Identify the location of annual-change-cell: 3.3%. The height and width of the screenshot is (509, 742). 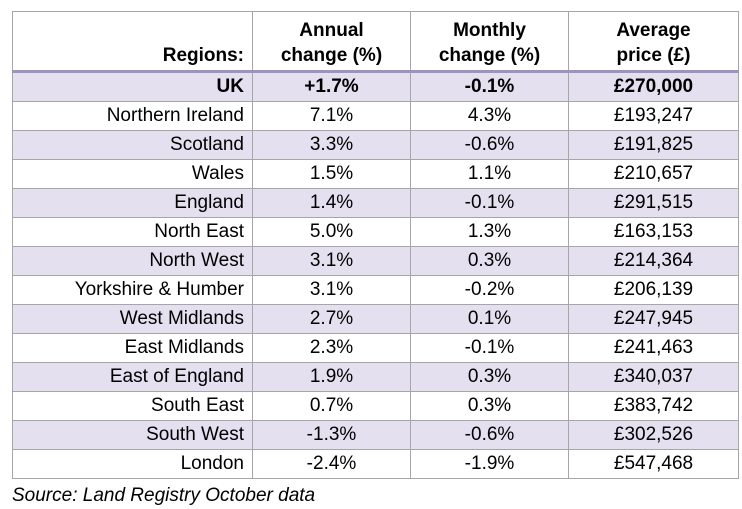
(331, 145).